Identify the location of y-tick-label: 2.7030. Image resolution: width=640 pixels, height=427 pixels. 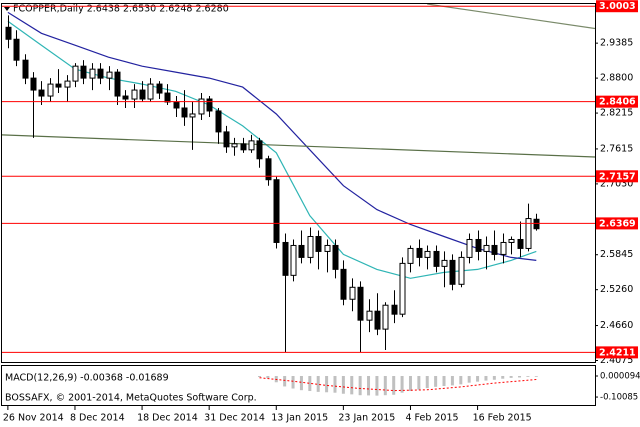
(616, 183).